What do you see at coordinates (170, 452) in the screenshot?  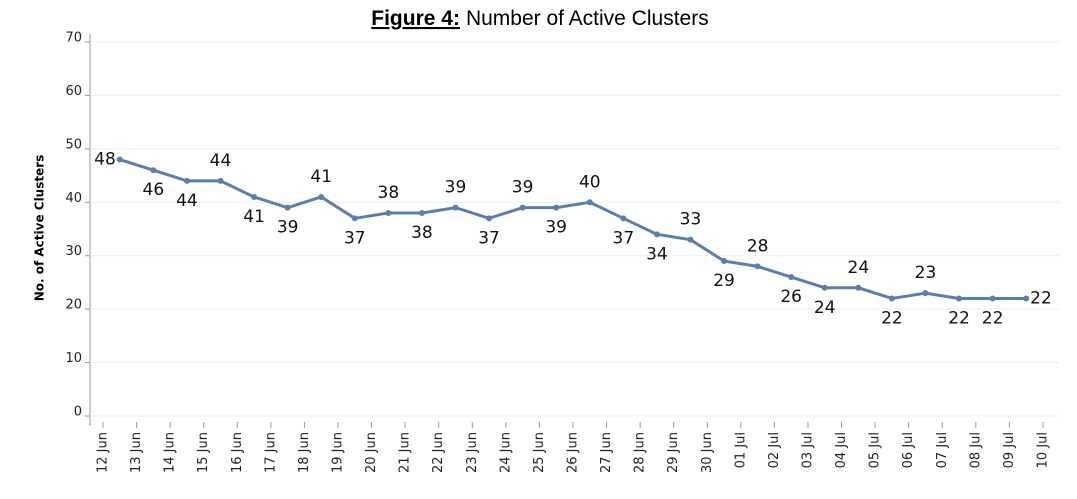 I see `x-tick-label: 14 Jun` at bounding box center [170, 452].